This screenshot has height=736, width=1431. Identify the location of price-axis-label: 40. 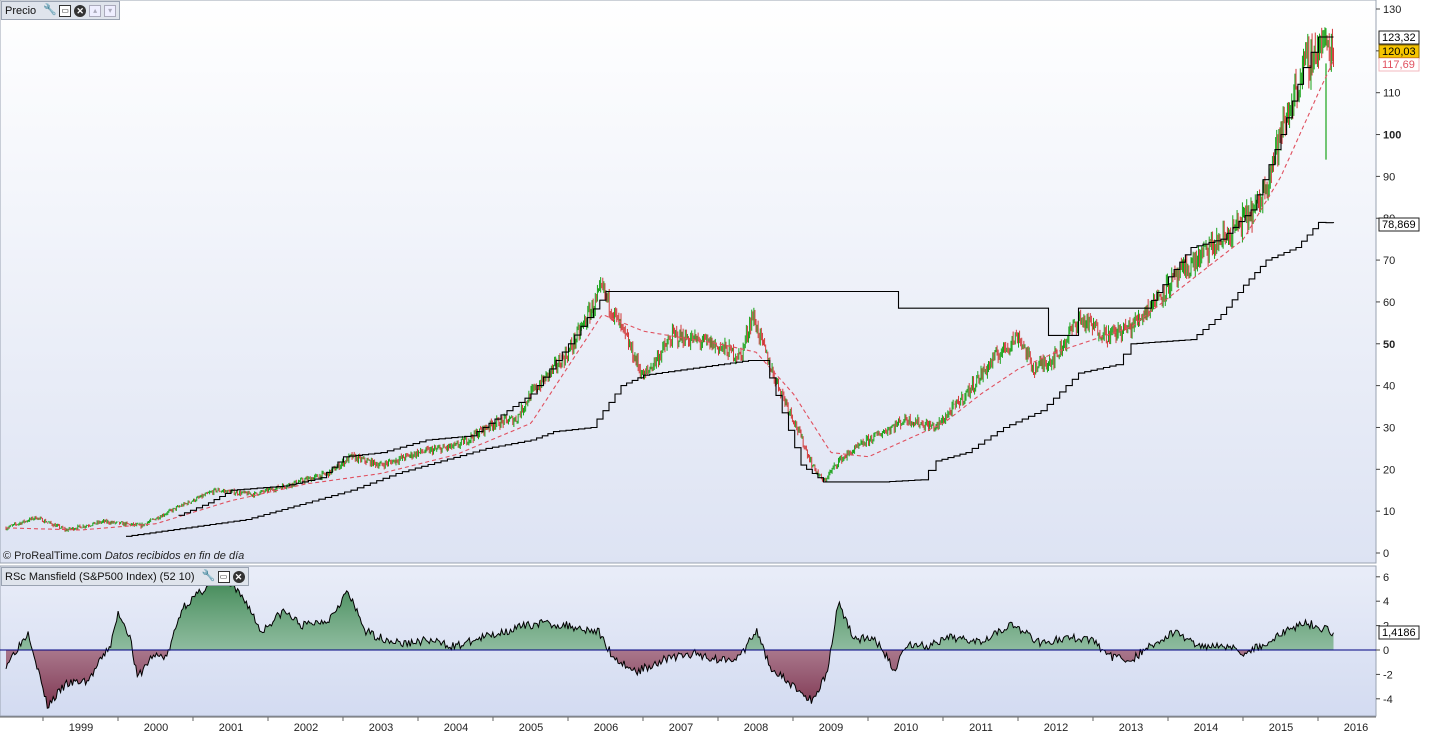
(1389, 387).